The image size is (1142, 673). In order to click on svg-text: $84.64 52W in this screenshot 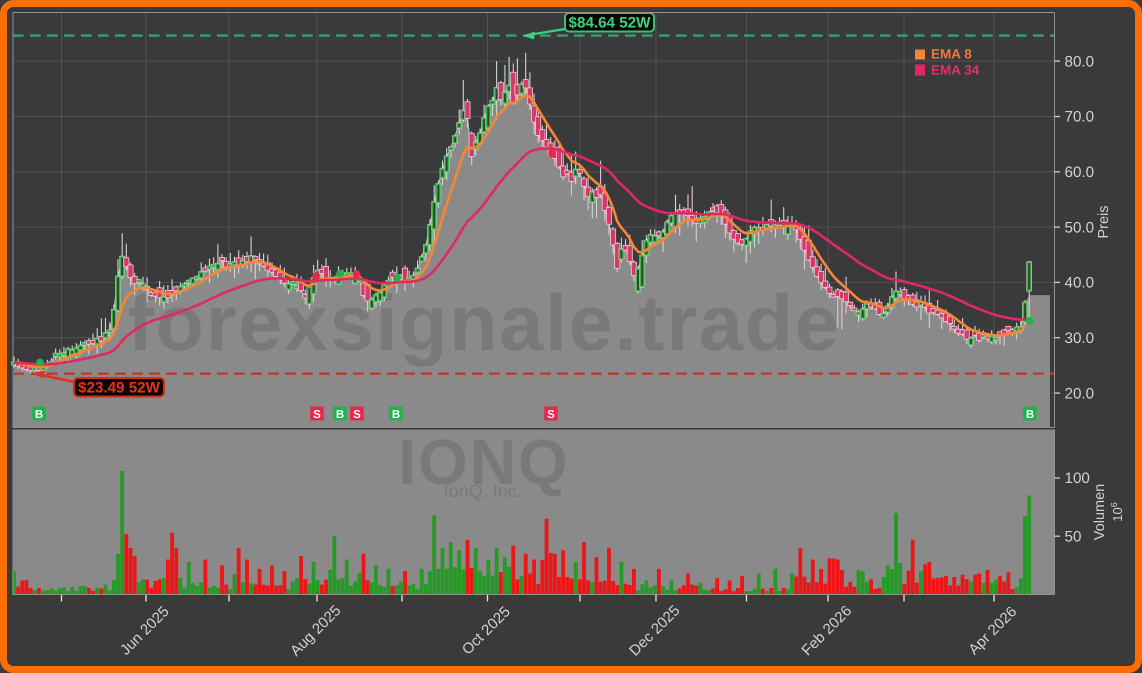, I will do `click(610, 22)`.